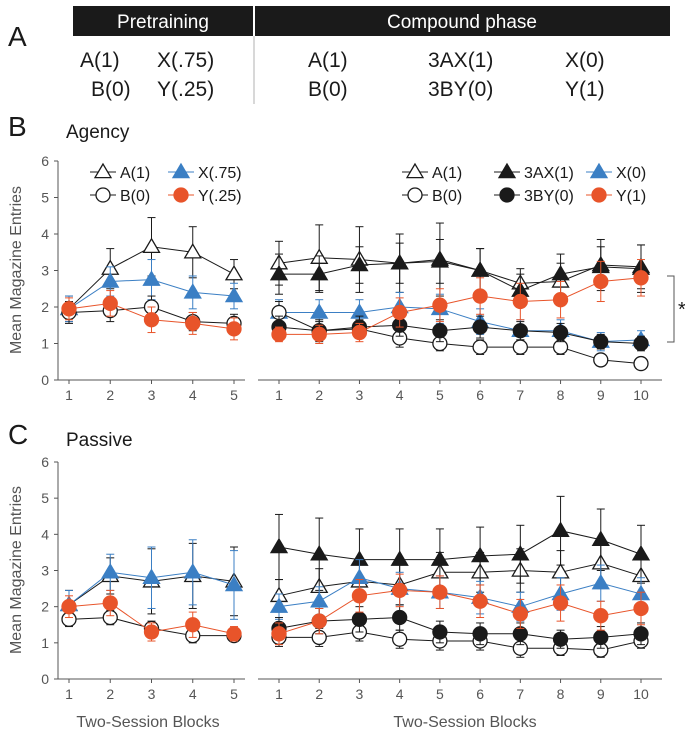 The height and width of the screenshot is (734, 685). What do you see at coordinates (220, 173) in the screenshot?
I see `agency-pre-legend-label: X(.75)` at bounding box center [220, 173].